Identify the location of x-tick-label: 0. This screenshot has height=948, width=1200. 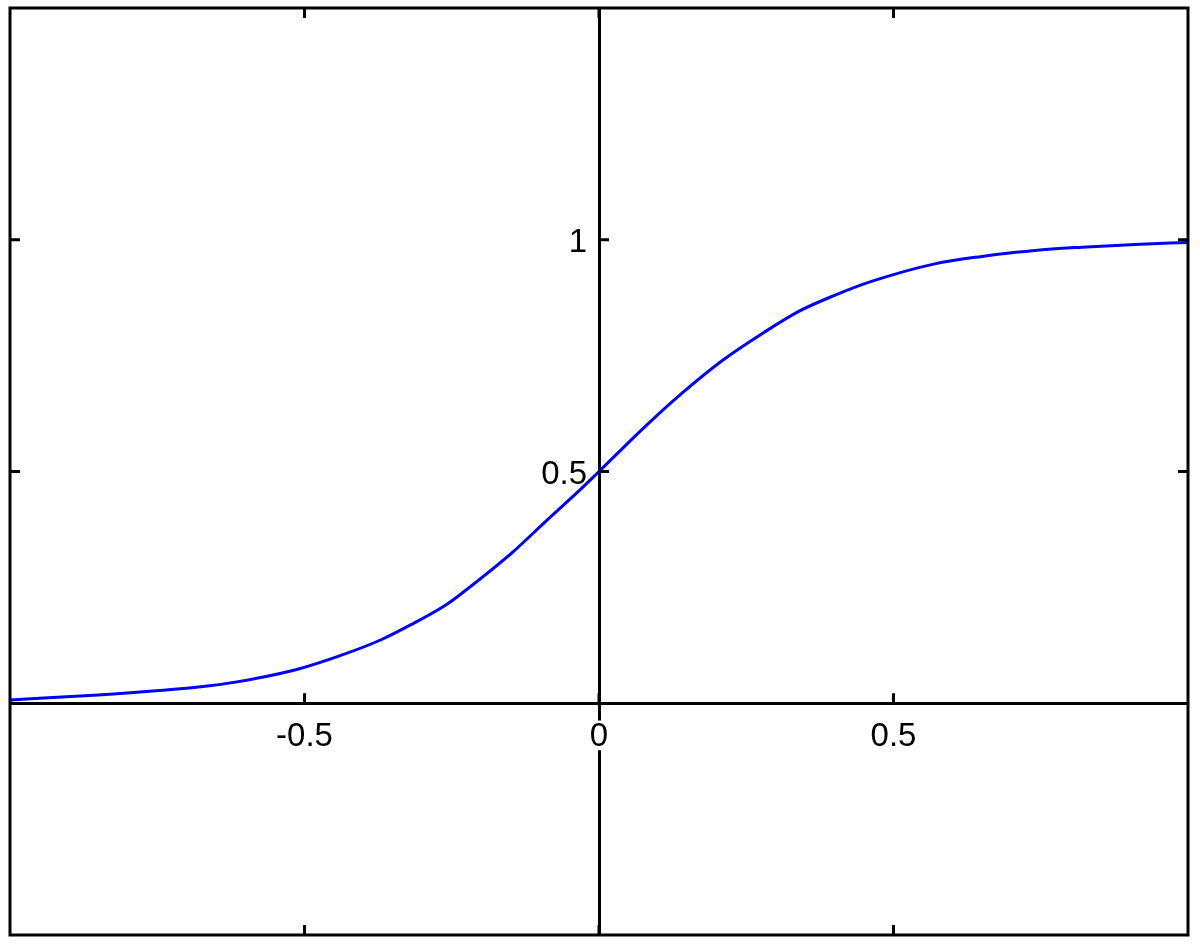
(599, 735).